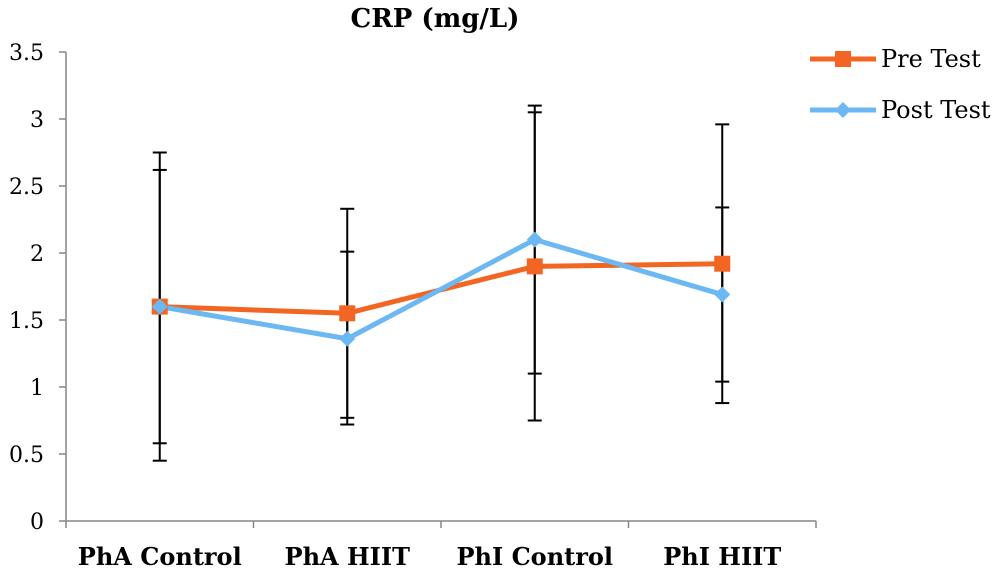  Describe the element at coordinates (37, 254) in the screenshot. I see `y-tick-label: 2` at that location.